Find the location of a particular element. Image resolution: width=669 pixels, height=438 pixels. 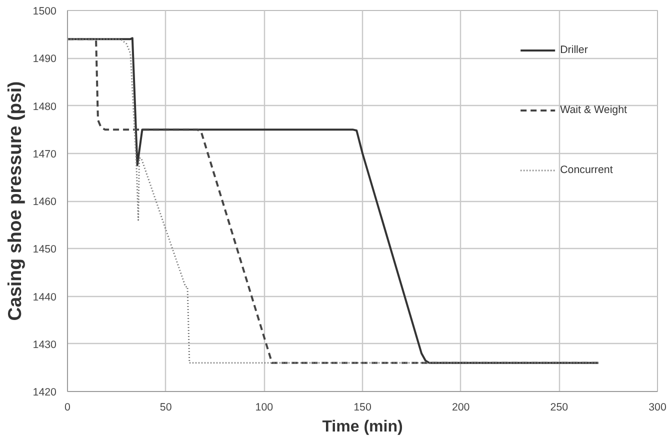

y-axis-title: Casing shoe pressure (psi) is located at coordinates (14, 201).